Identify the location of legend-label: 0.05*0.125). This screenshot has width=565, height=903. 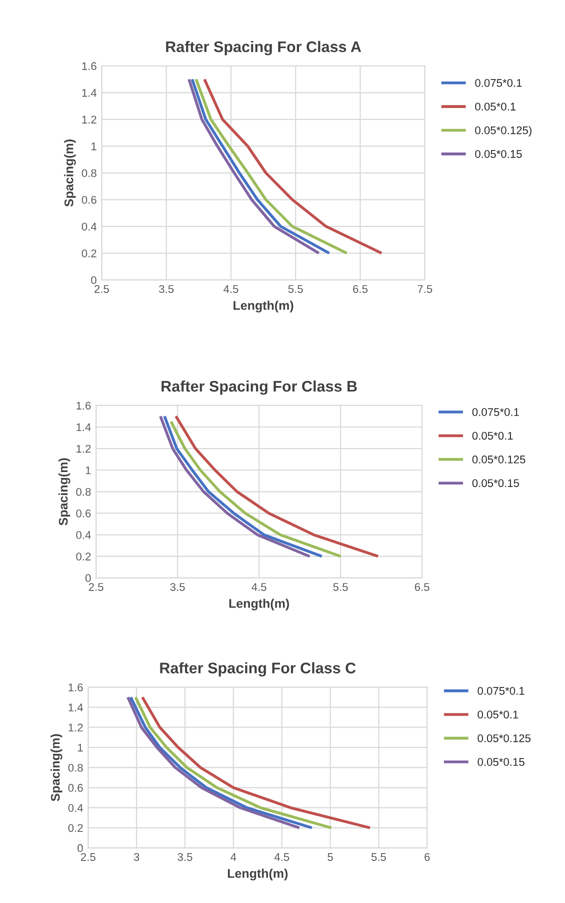
(503, 131).